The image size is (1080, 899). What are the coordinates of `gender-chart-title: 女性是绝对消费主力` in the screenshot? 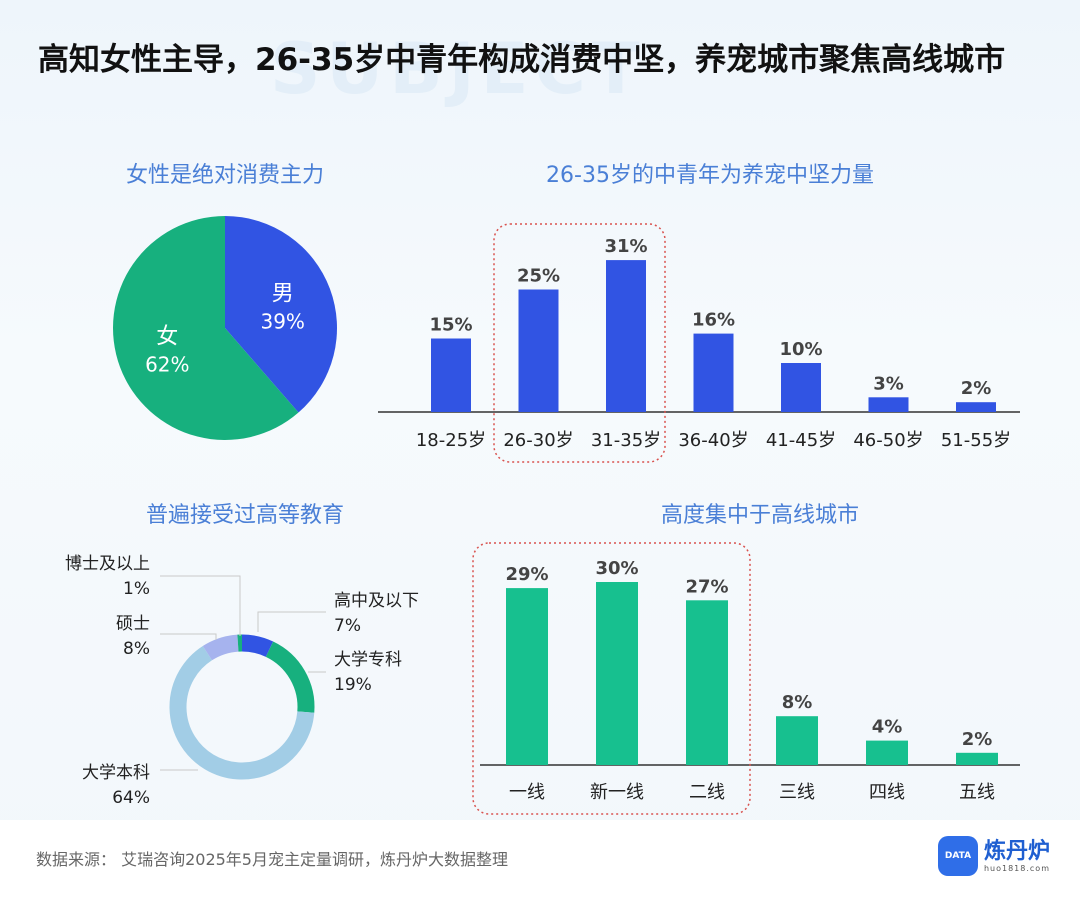 It's located at (224, 175).